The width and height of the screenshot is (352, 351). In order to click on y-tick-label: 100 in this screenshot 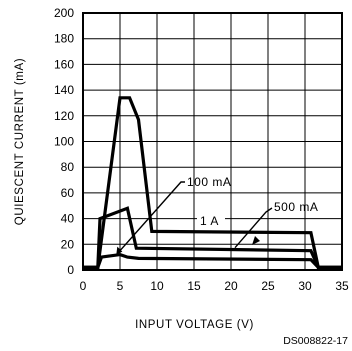, I will do `click(64, 142)`.